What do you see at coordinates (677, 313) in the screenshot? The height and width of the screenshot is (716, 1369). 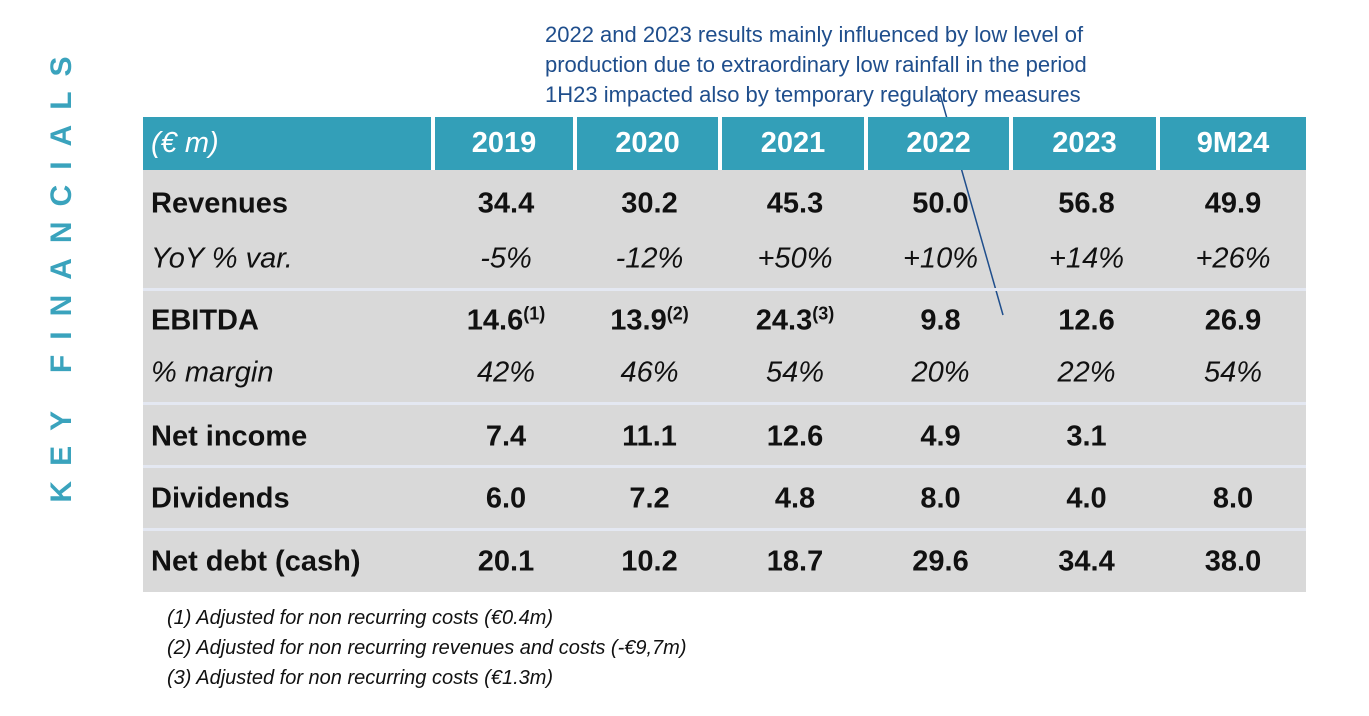 I see `footnote-ref: (2)` at bounding box center [677, 313].